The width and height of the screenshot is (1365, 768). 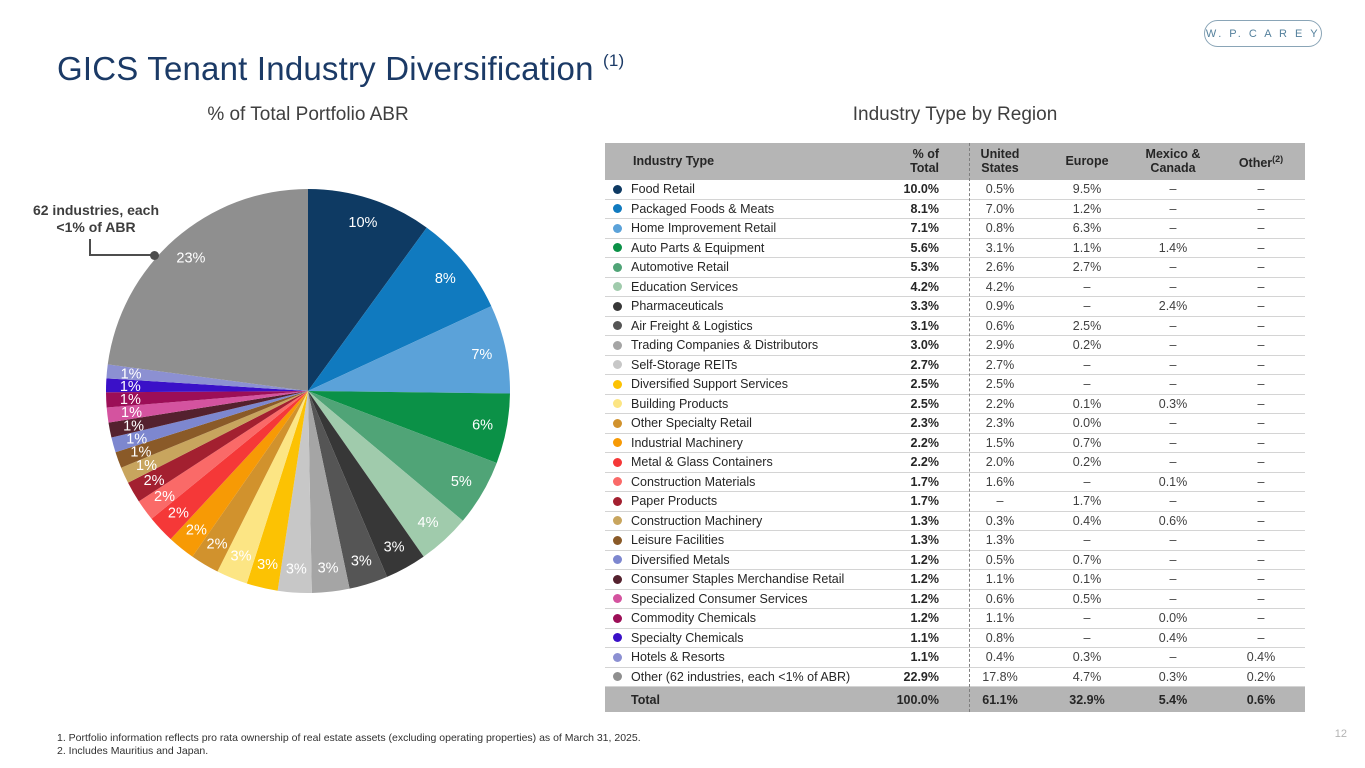 What do you see at coordinates (925, 637) in the screenshot?
I see `pct-of-total-value: 1.1%` at bounding box center [925, 637].